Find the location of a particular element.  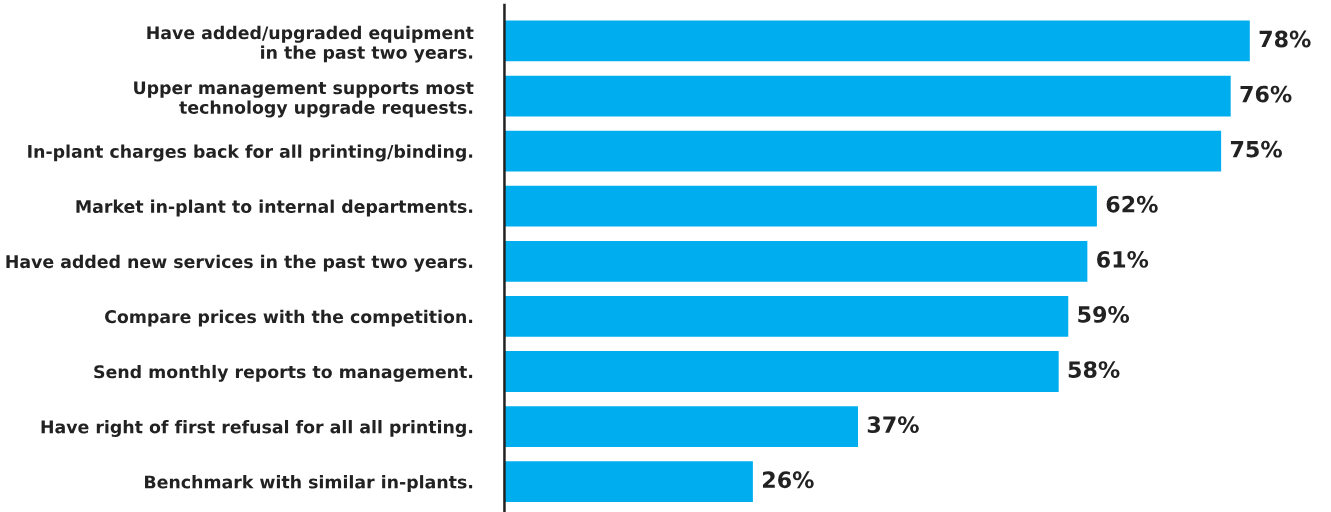

data-label: 75% is located at coordinates (1256, 149).